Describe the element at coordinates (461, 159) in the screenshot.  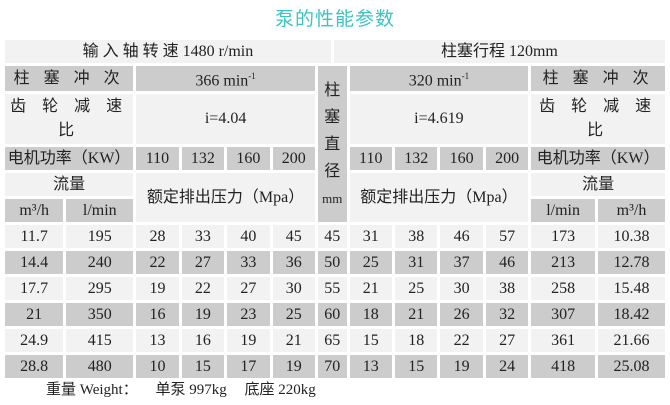
I see `right-power: 160` at that location.